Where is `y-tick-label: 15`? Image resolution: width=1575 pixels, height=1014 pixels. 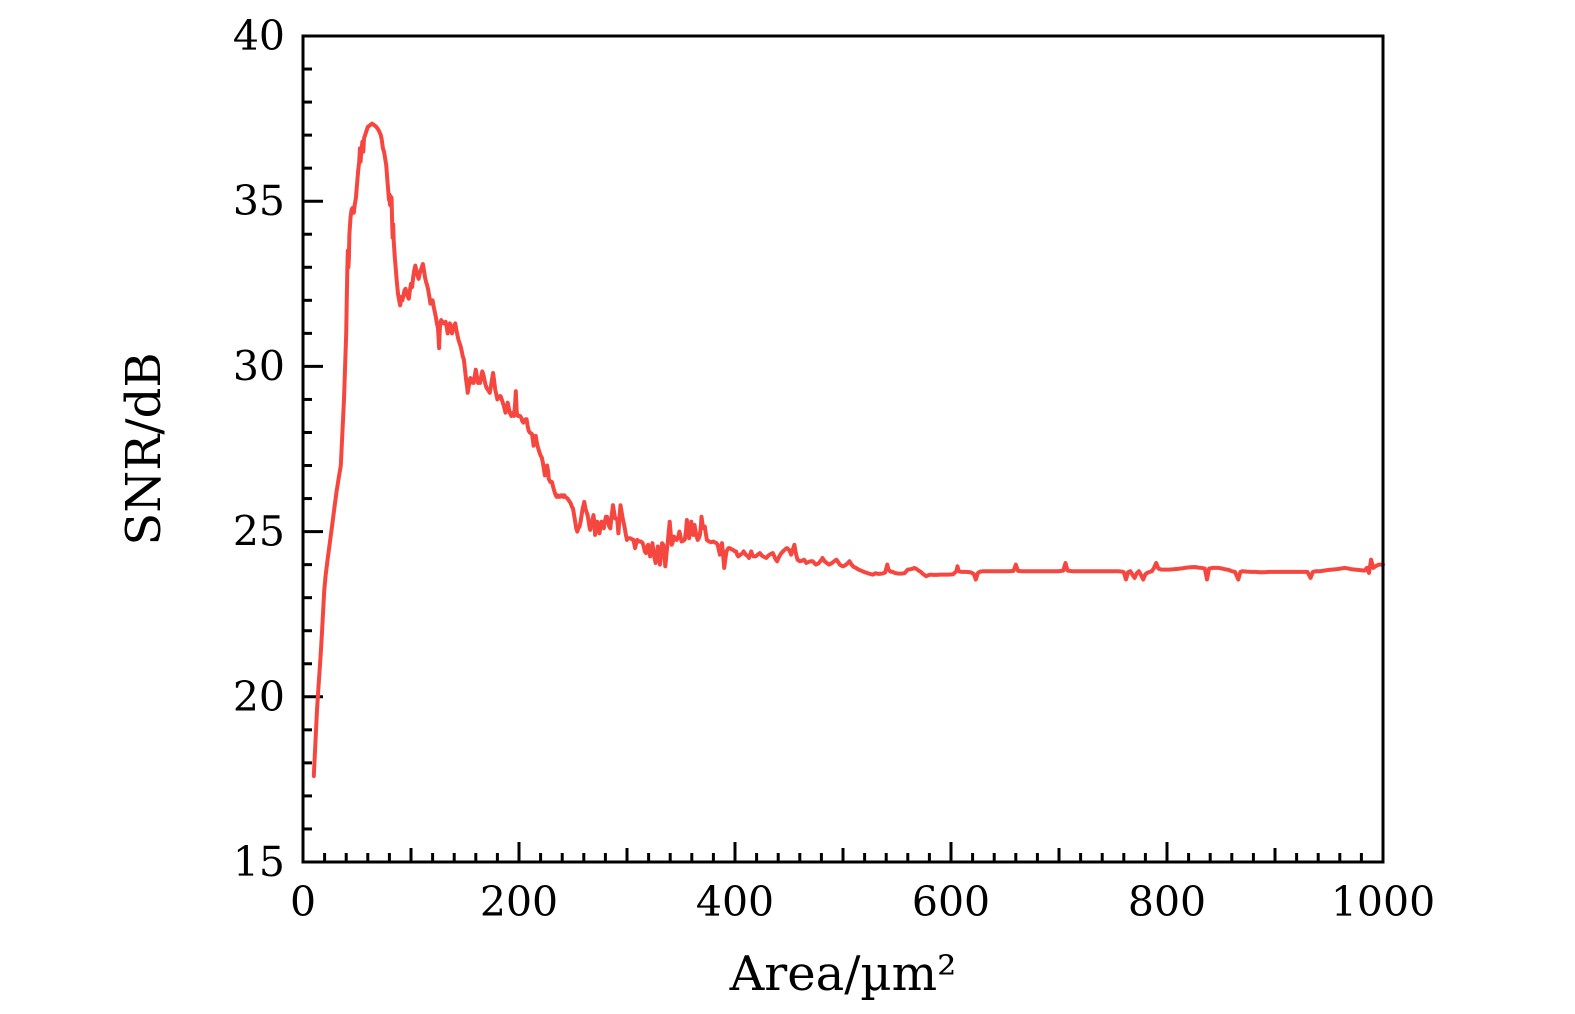 y-tick-label: 15 is located at coordinates (259, 862).